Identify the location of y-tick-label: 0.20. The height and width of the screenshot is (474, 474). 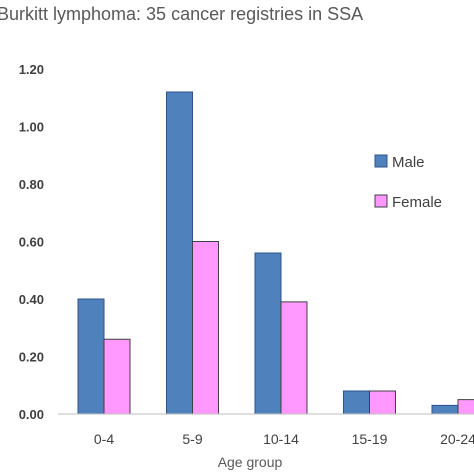
(31, 357).